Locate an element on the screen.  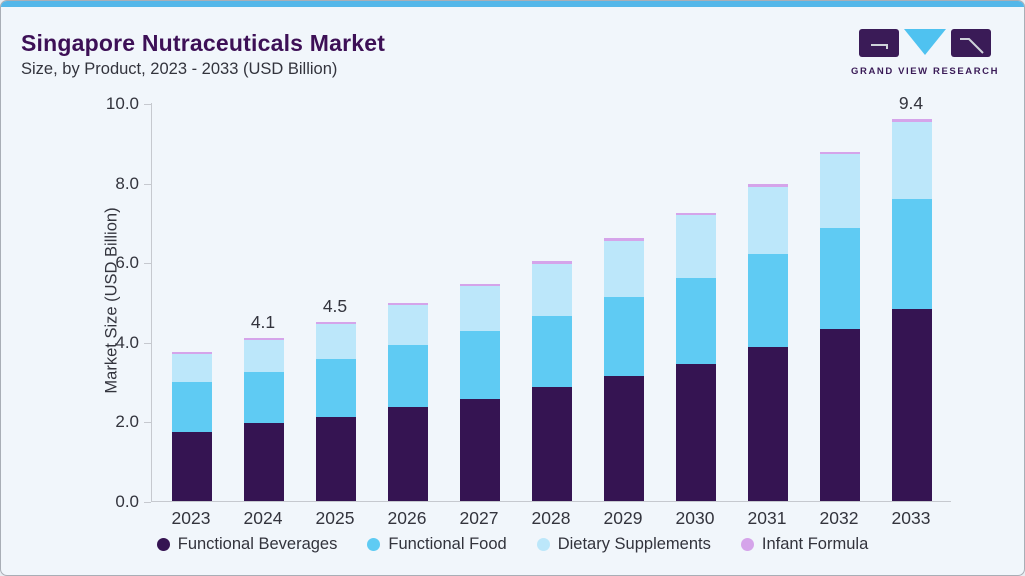
stacked-bar-2030 is located at coordinates (696, 356).